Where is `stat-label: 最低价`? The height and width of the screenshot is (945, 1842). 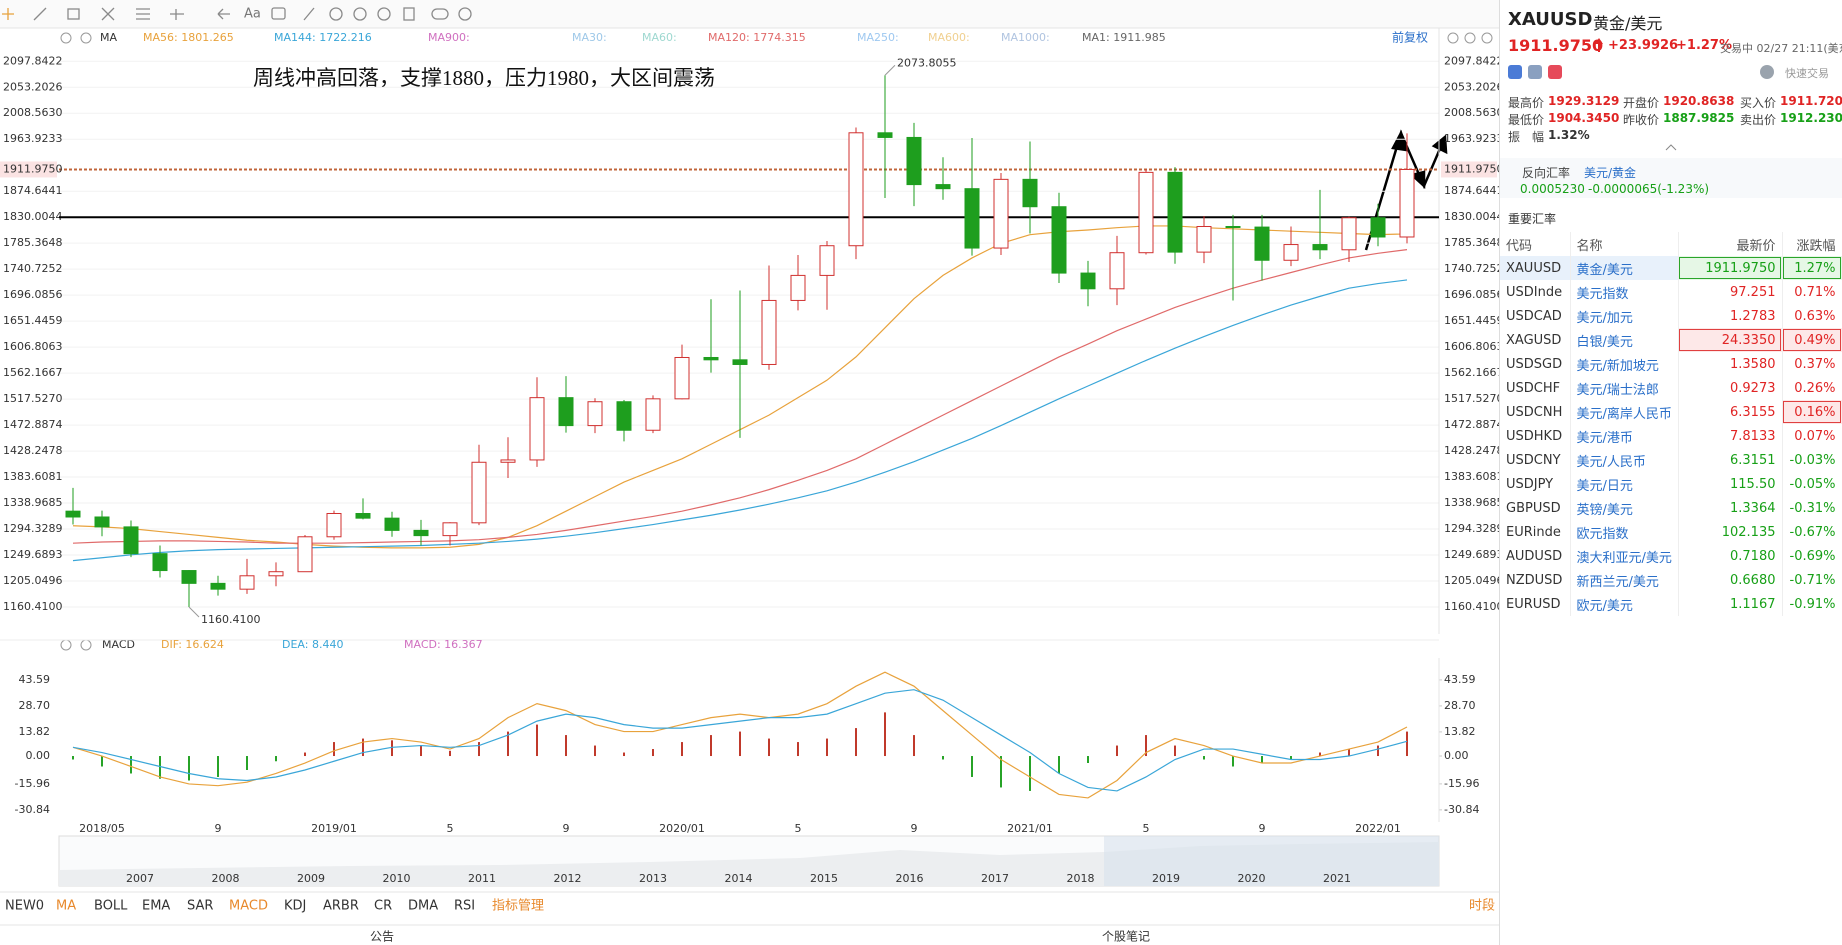
stat-label: 最低价 is located at coordinates (1526, 120).